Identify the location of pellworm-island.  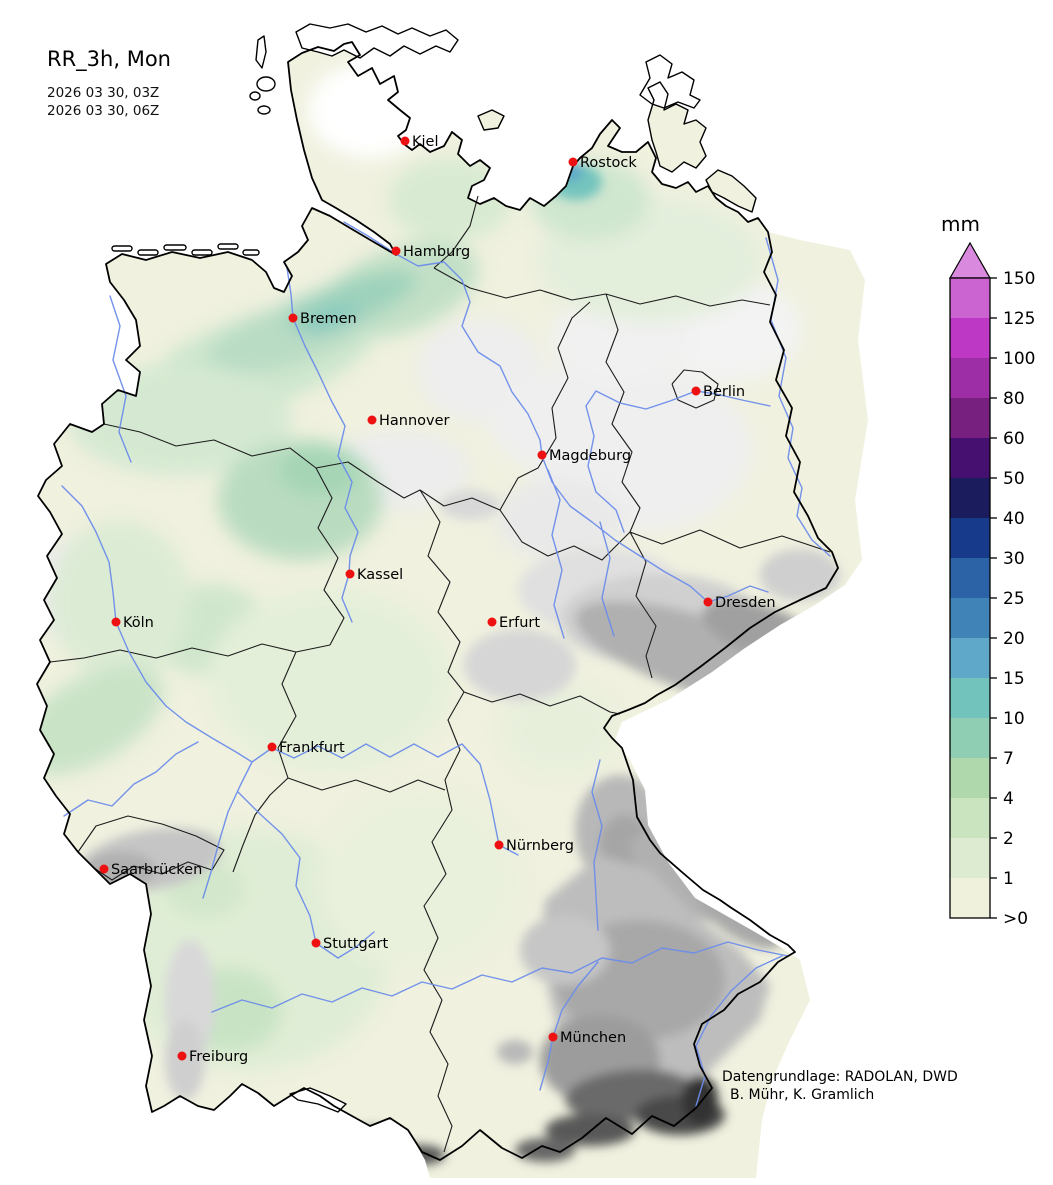
(264, 110).